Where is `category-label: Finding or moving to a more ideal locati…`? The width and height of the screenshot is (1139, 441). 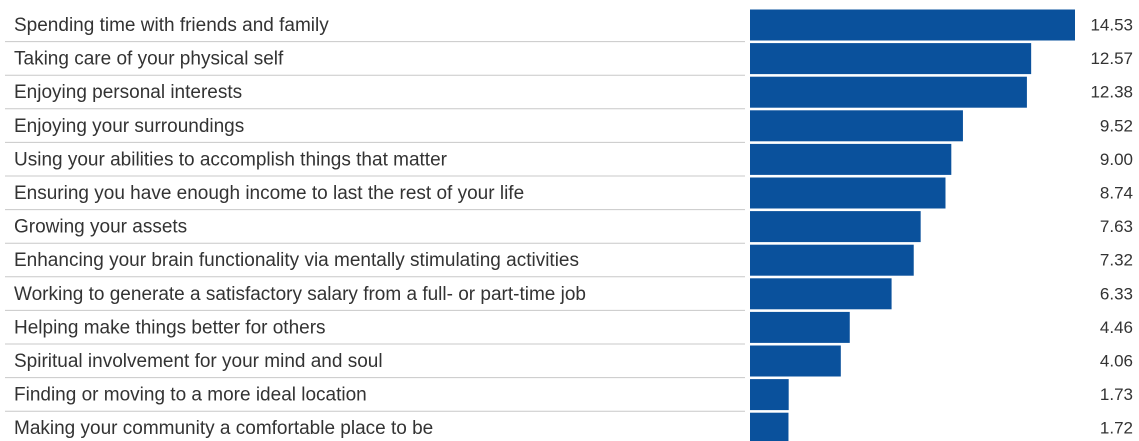
category-label: Finding or moving to a more ideal locati… is located at coordinates (190, 395).